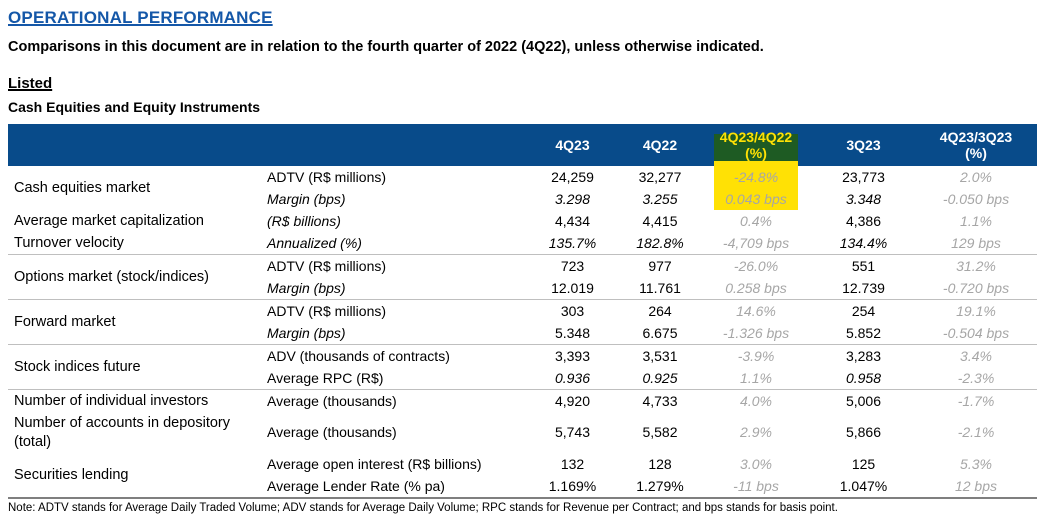 This screenshot has width=1045, height=514. I want to click on value-cell: 19.1%, so click(976, 310).